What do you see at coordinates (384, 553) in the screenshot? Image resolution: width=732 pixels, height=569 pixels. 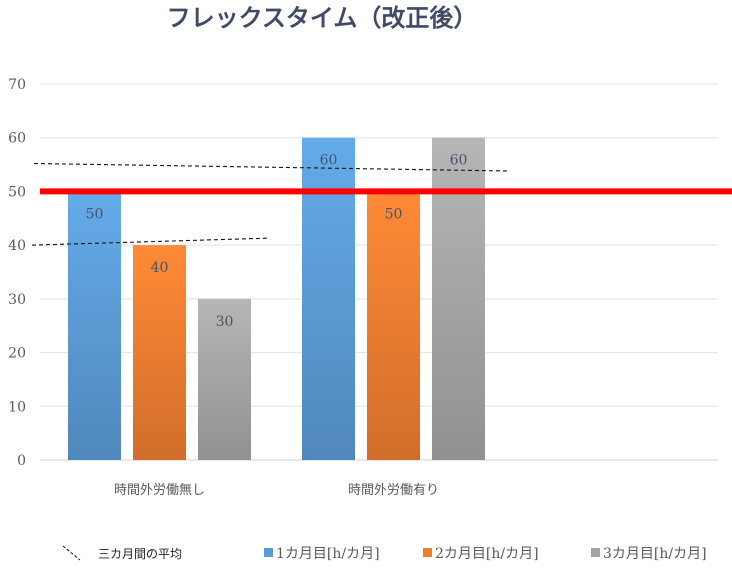 I see `legend: 三カ月間の平均 1カ月目[h/カ月] 2カ月目[h/カ月] 3カ月目[h/カ月]` at bounding box center [384, 553].